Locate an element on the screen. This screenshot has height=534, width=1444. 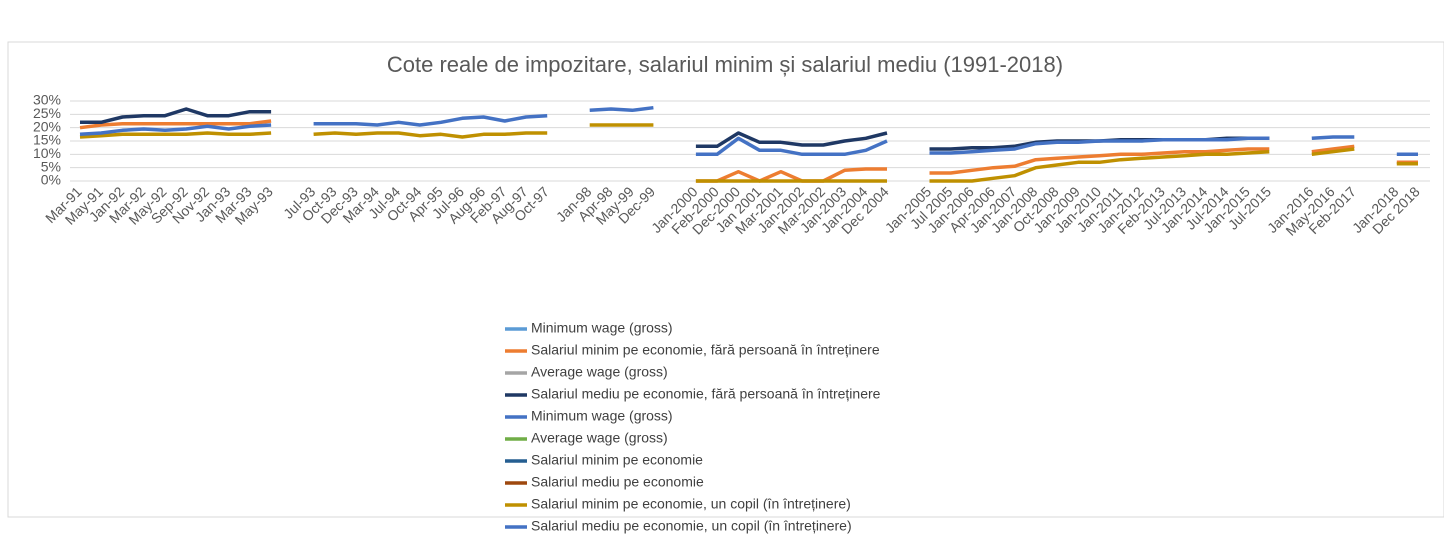
y-tick-label: 15% is located at coordinates (47, 140).